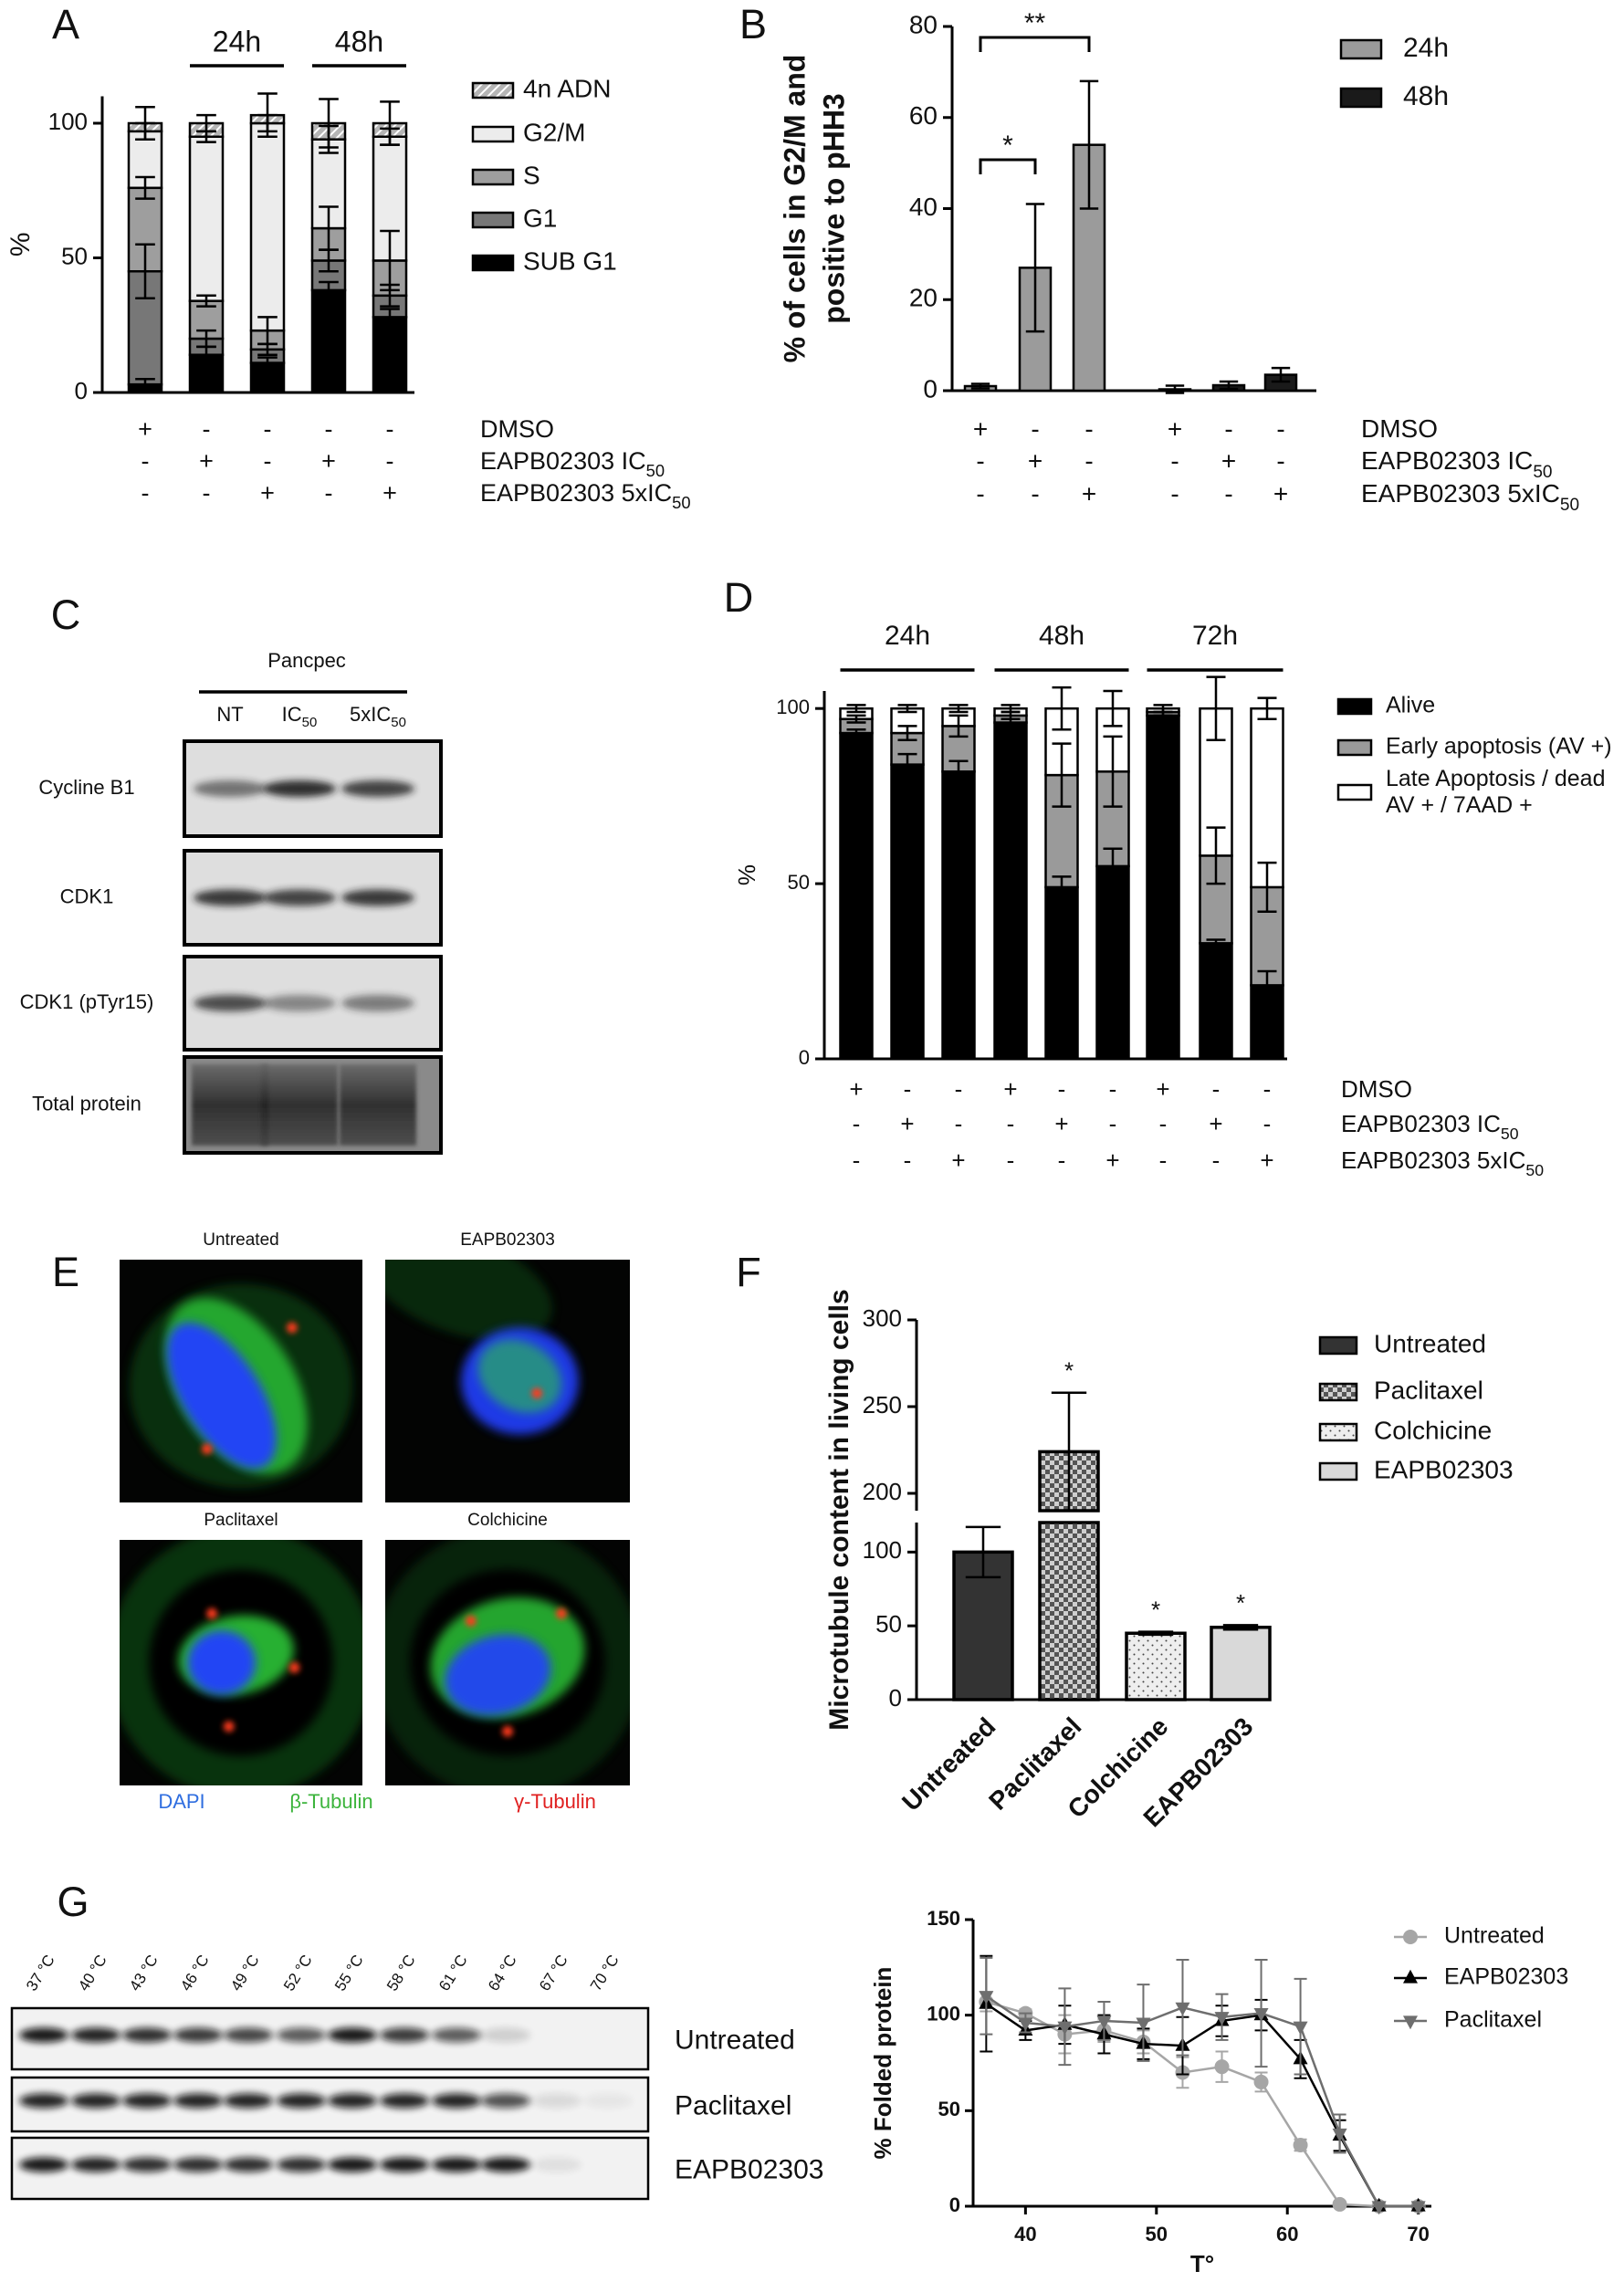 The image size is (1624, 2282). I want to click on y-tick-label: 100, so click(68, 121).